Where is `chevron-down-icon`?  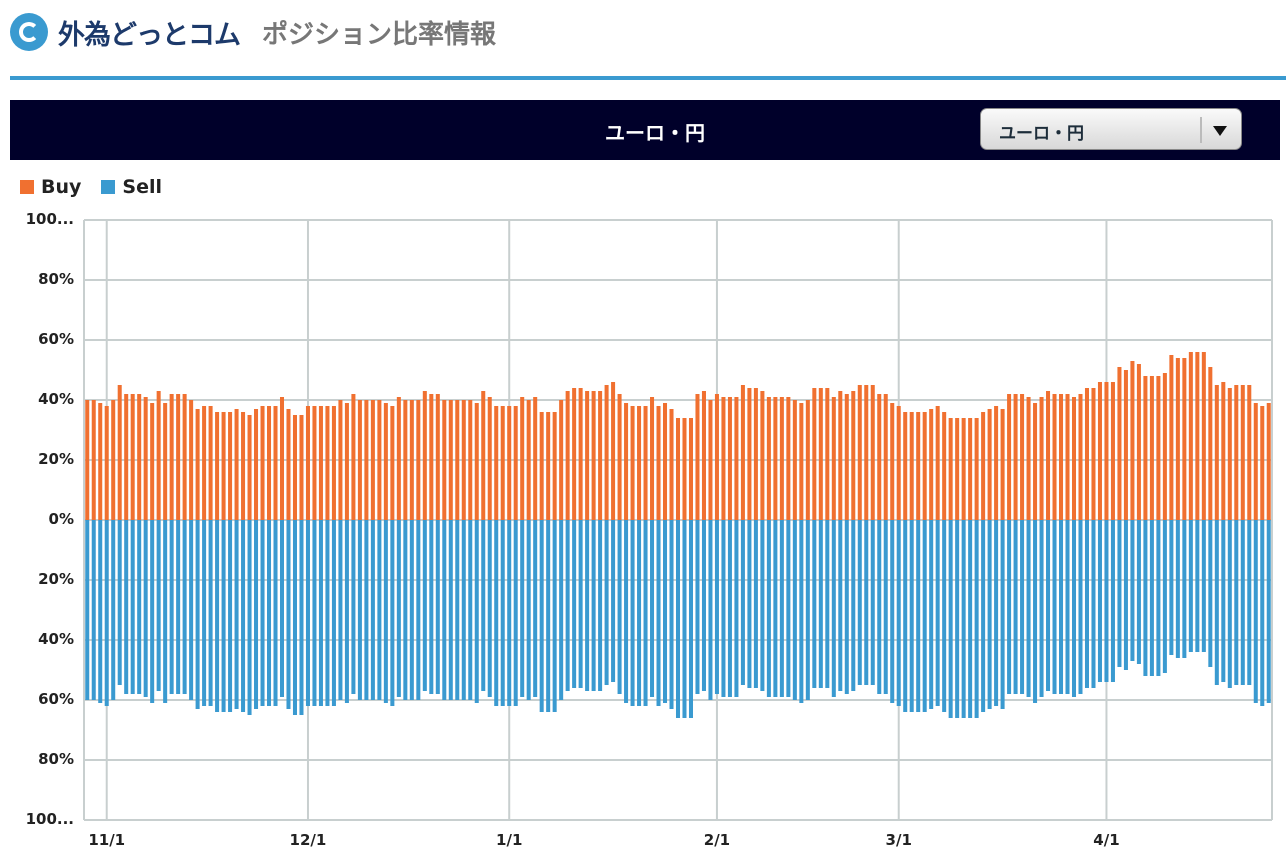 chevron-down-icon is located at coordinates (1220, 131).